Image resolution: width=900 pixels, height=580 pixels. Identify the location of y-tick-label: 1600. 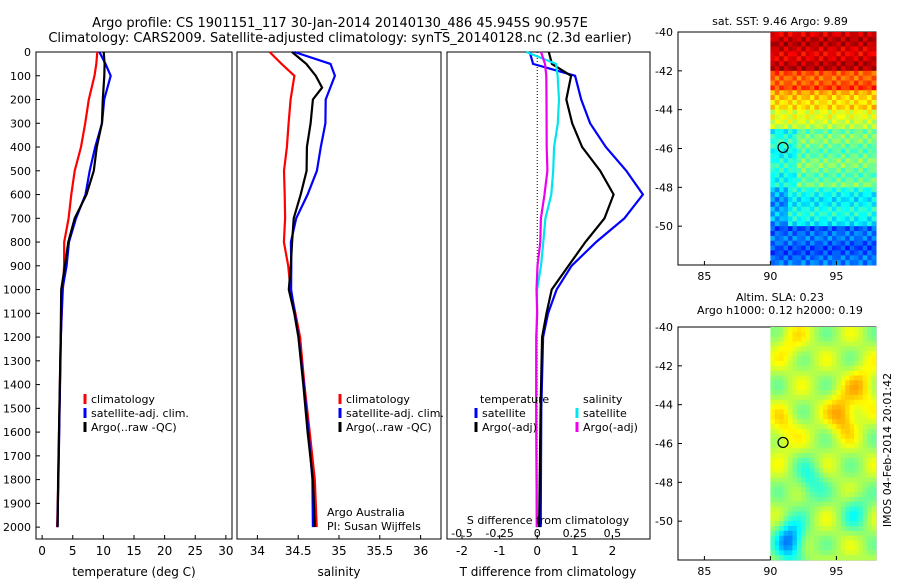
(17, 432).